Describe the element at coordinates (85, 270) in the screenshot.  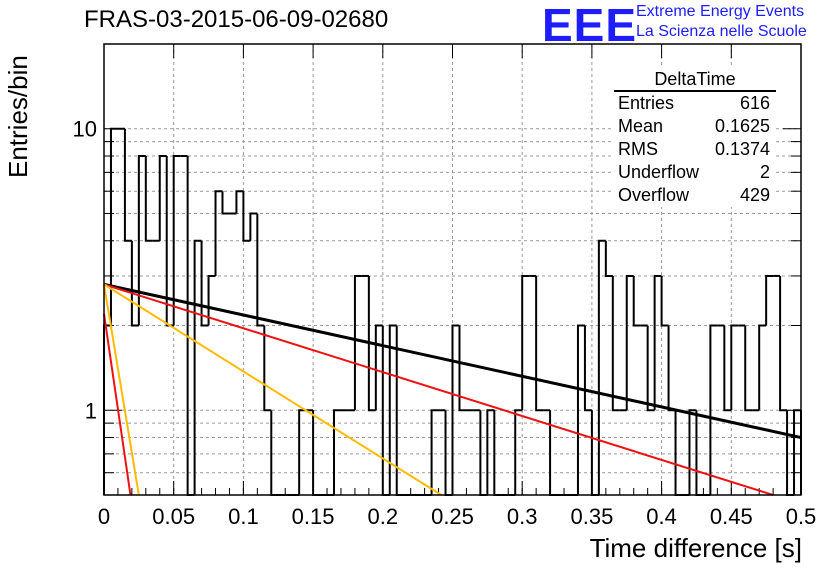
I see `y-tick-labels: 1 10` at that location.